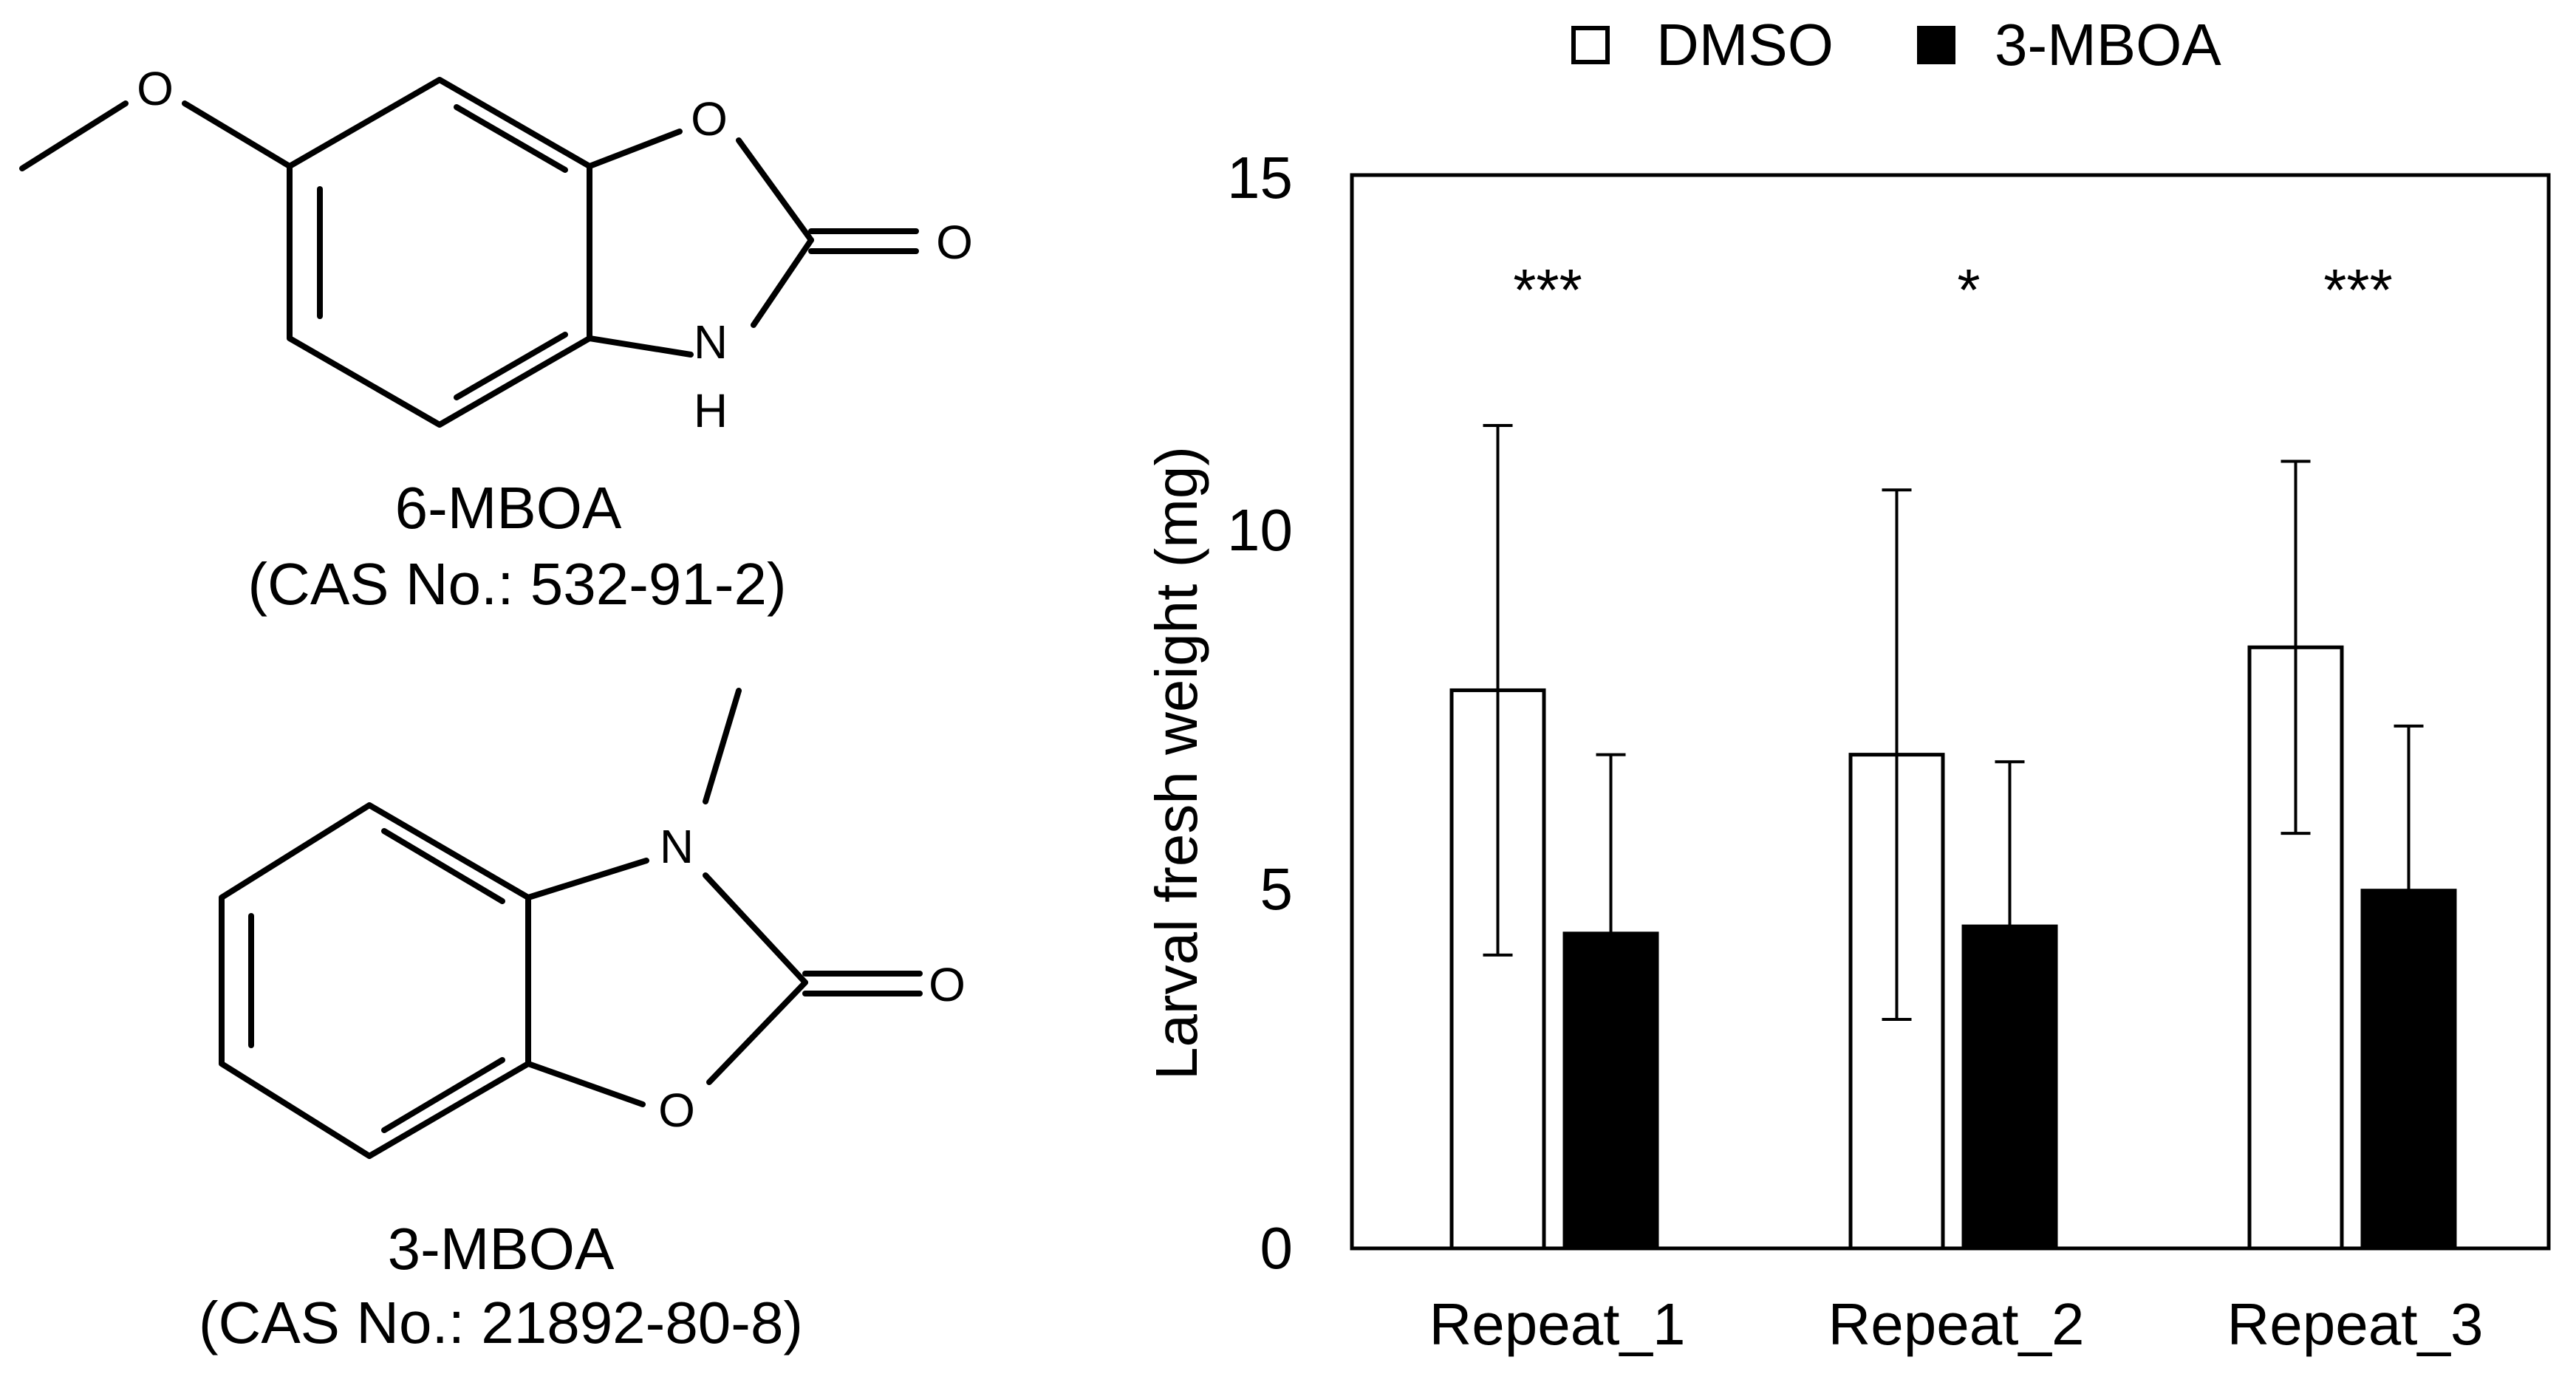 The height and width of the screenshot is (1388, 2576). What do you see at coordinates (1936, 45) in the screenshot?
I see `legend-swatch-3-mboa` at bounding box center [1936, 45].